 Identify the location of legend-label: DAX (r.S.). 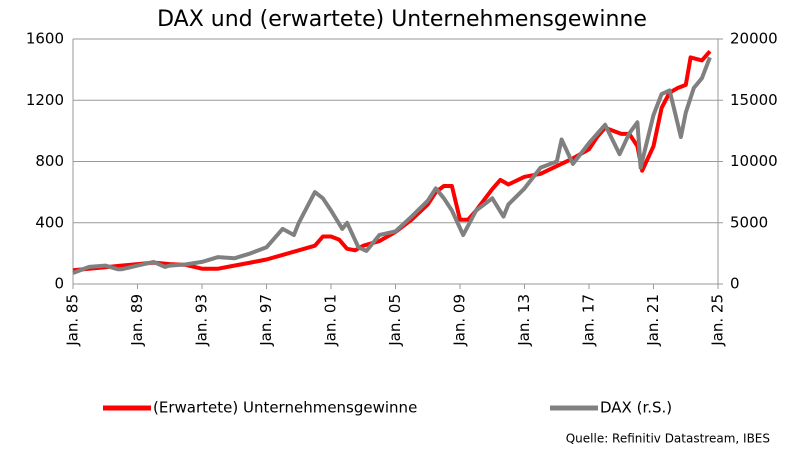
(636, 408).